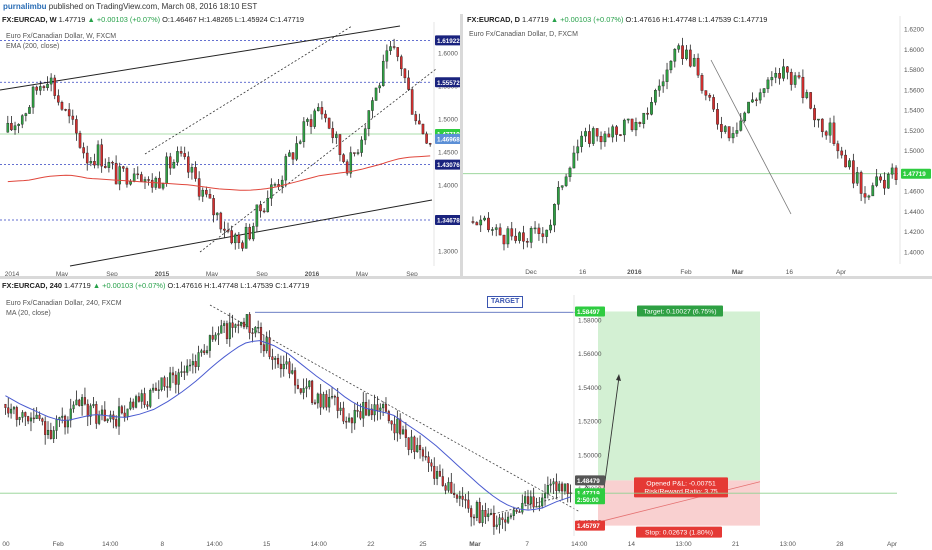 The width and height of the screenshot is (932, 550). Describe the element at coordinates (64, 303) in the screenshot. I see `h4-instrument-name: Euro Fx/Canadian Dollar, 240, FXCM` at that location.